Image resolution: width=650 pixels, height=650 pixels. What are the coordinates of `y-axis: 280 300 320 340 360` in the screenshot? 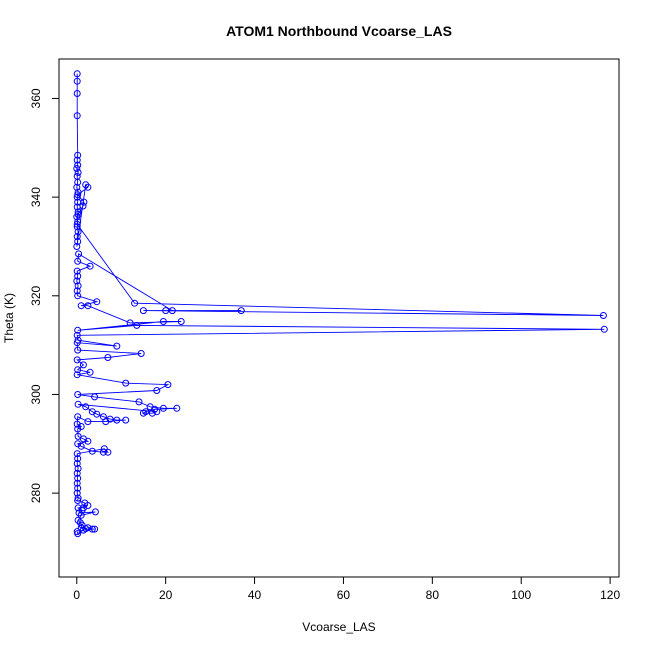 It's located at (44, 295).